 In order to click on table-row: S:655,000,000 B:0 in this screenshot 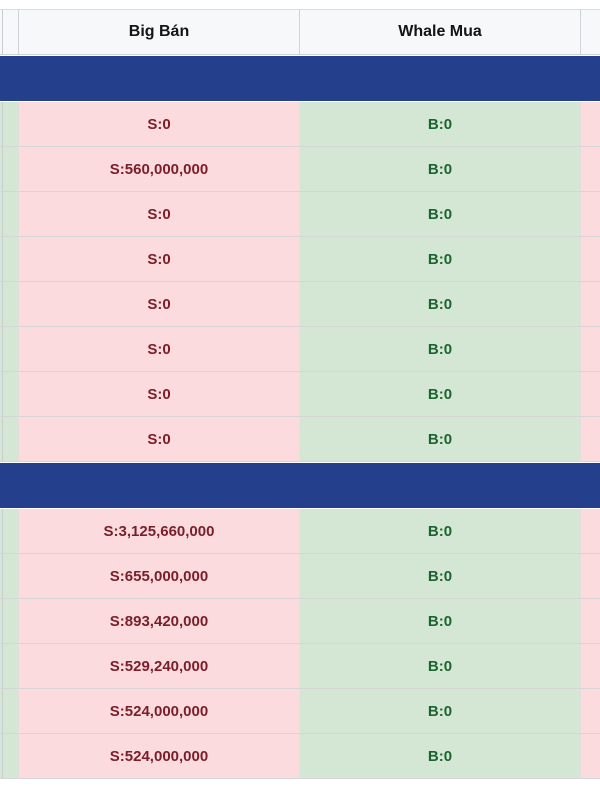, I will do `click(300, 576)`.